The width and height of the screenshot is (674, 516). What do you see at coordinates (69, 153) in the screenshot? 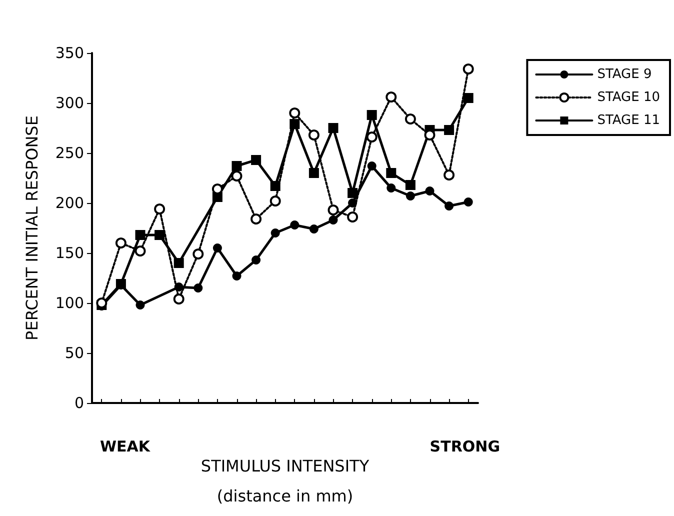
I see `y-tick-label: 250` at bounding box center [69, 153].